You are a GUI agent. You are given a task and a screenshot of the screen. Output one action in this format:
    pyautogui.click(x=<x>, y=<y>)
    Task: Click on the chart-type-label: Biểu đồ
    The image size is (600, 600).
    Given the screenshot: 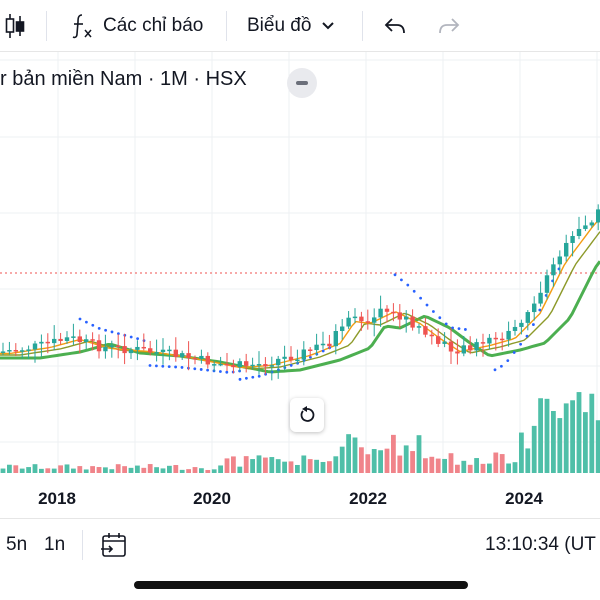 What is the action you would take?
    pyautogui.click(x=279, y=25)
    